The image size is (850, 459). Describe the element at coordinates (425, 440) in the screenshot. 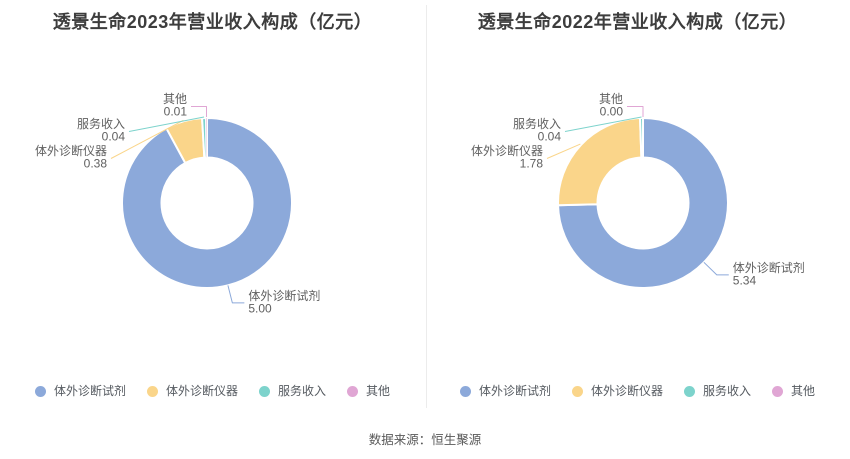

I see `data-source-note: 数据来源：恒生聚源` at that location.